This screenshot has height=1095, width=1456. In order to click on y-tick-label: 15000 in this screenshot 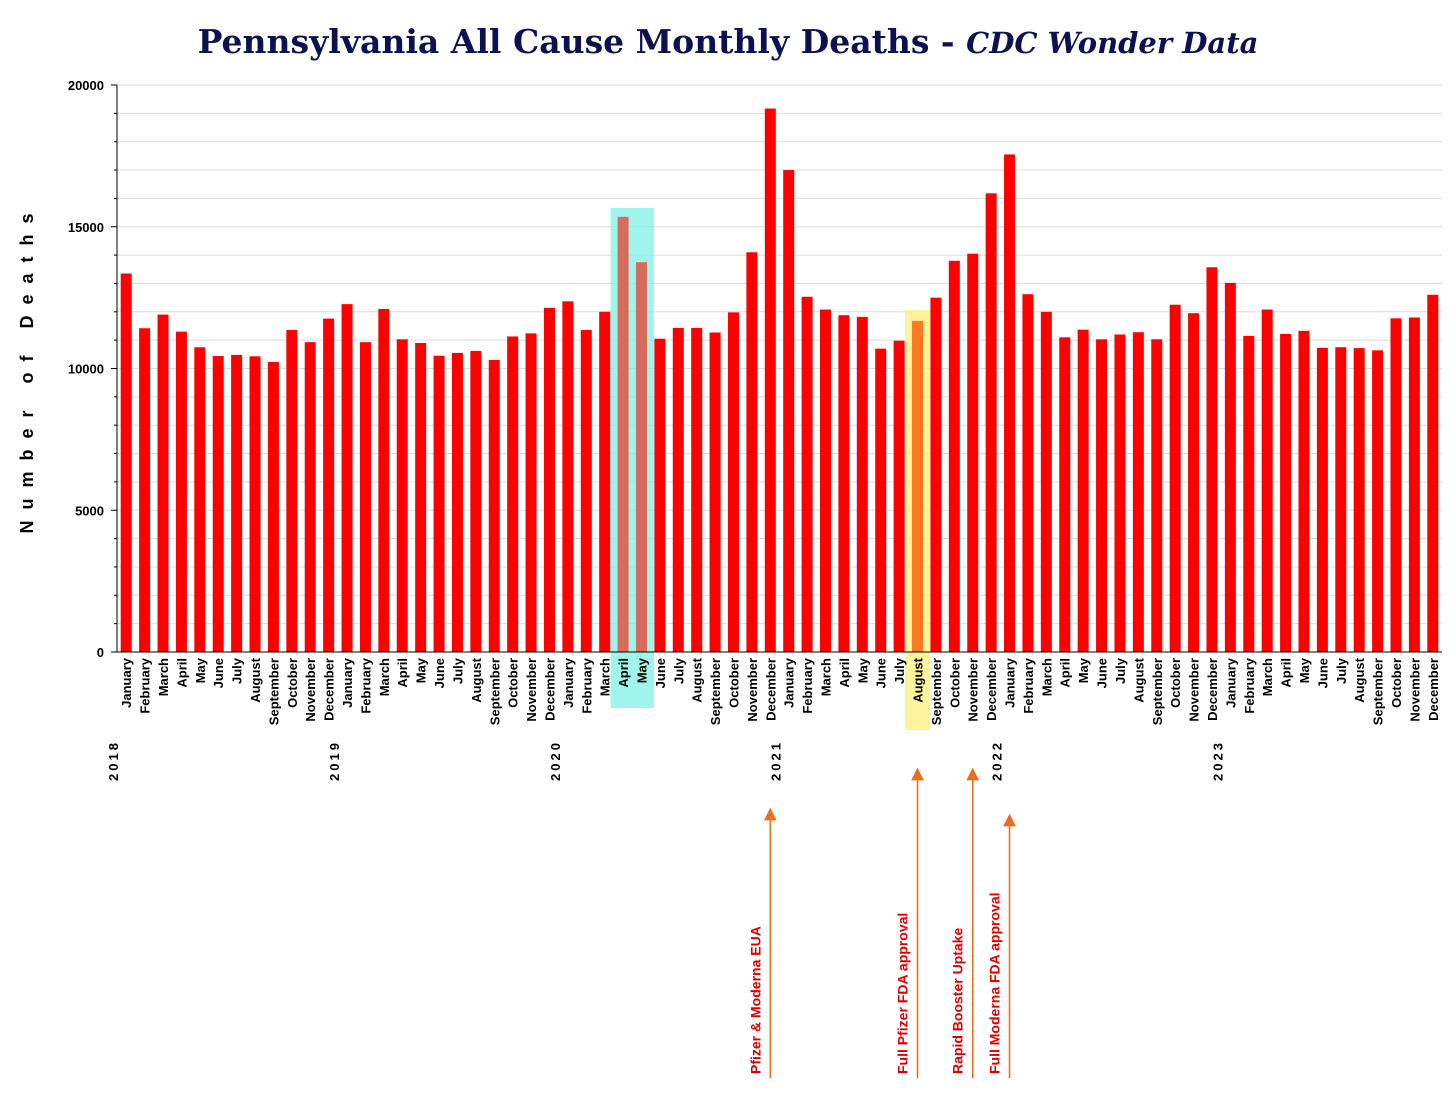, I will do `click(86, 227)`.